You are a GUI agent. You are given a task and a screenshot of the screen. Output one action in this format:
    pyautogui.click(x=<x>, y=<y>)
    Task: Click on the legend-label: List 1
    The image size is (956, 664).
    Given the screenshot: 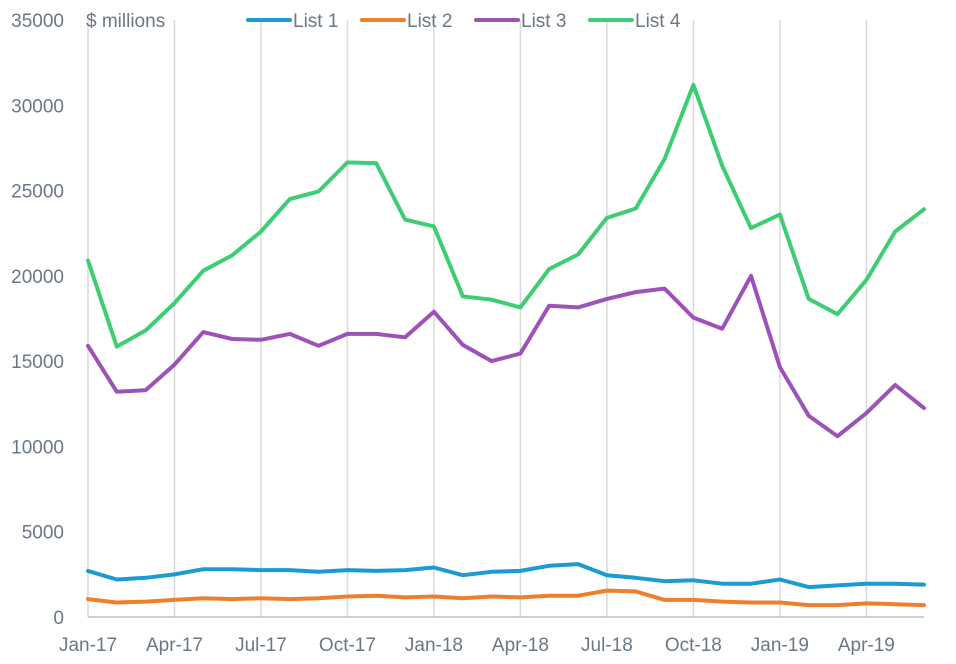 What is the action you would take?
    pyautogui.click(x=315, y=21)
    